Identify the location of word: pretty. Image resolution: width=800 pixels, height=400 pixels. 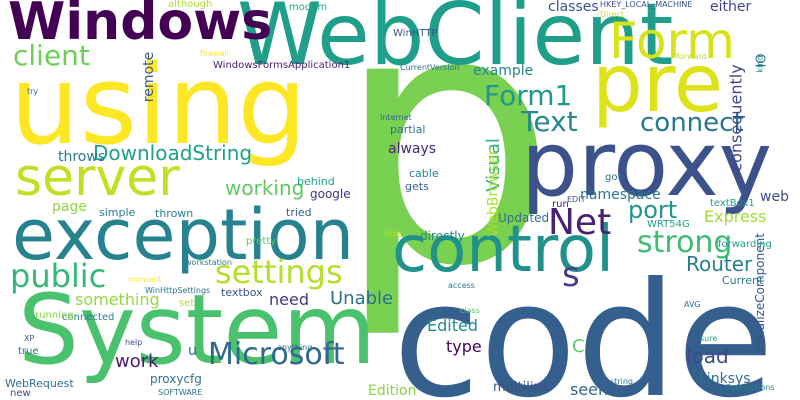
(261, 241).